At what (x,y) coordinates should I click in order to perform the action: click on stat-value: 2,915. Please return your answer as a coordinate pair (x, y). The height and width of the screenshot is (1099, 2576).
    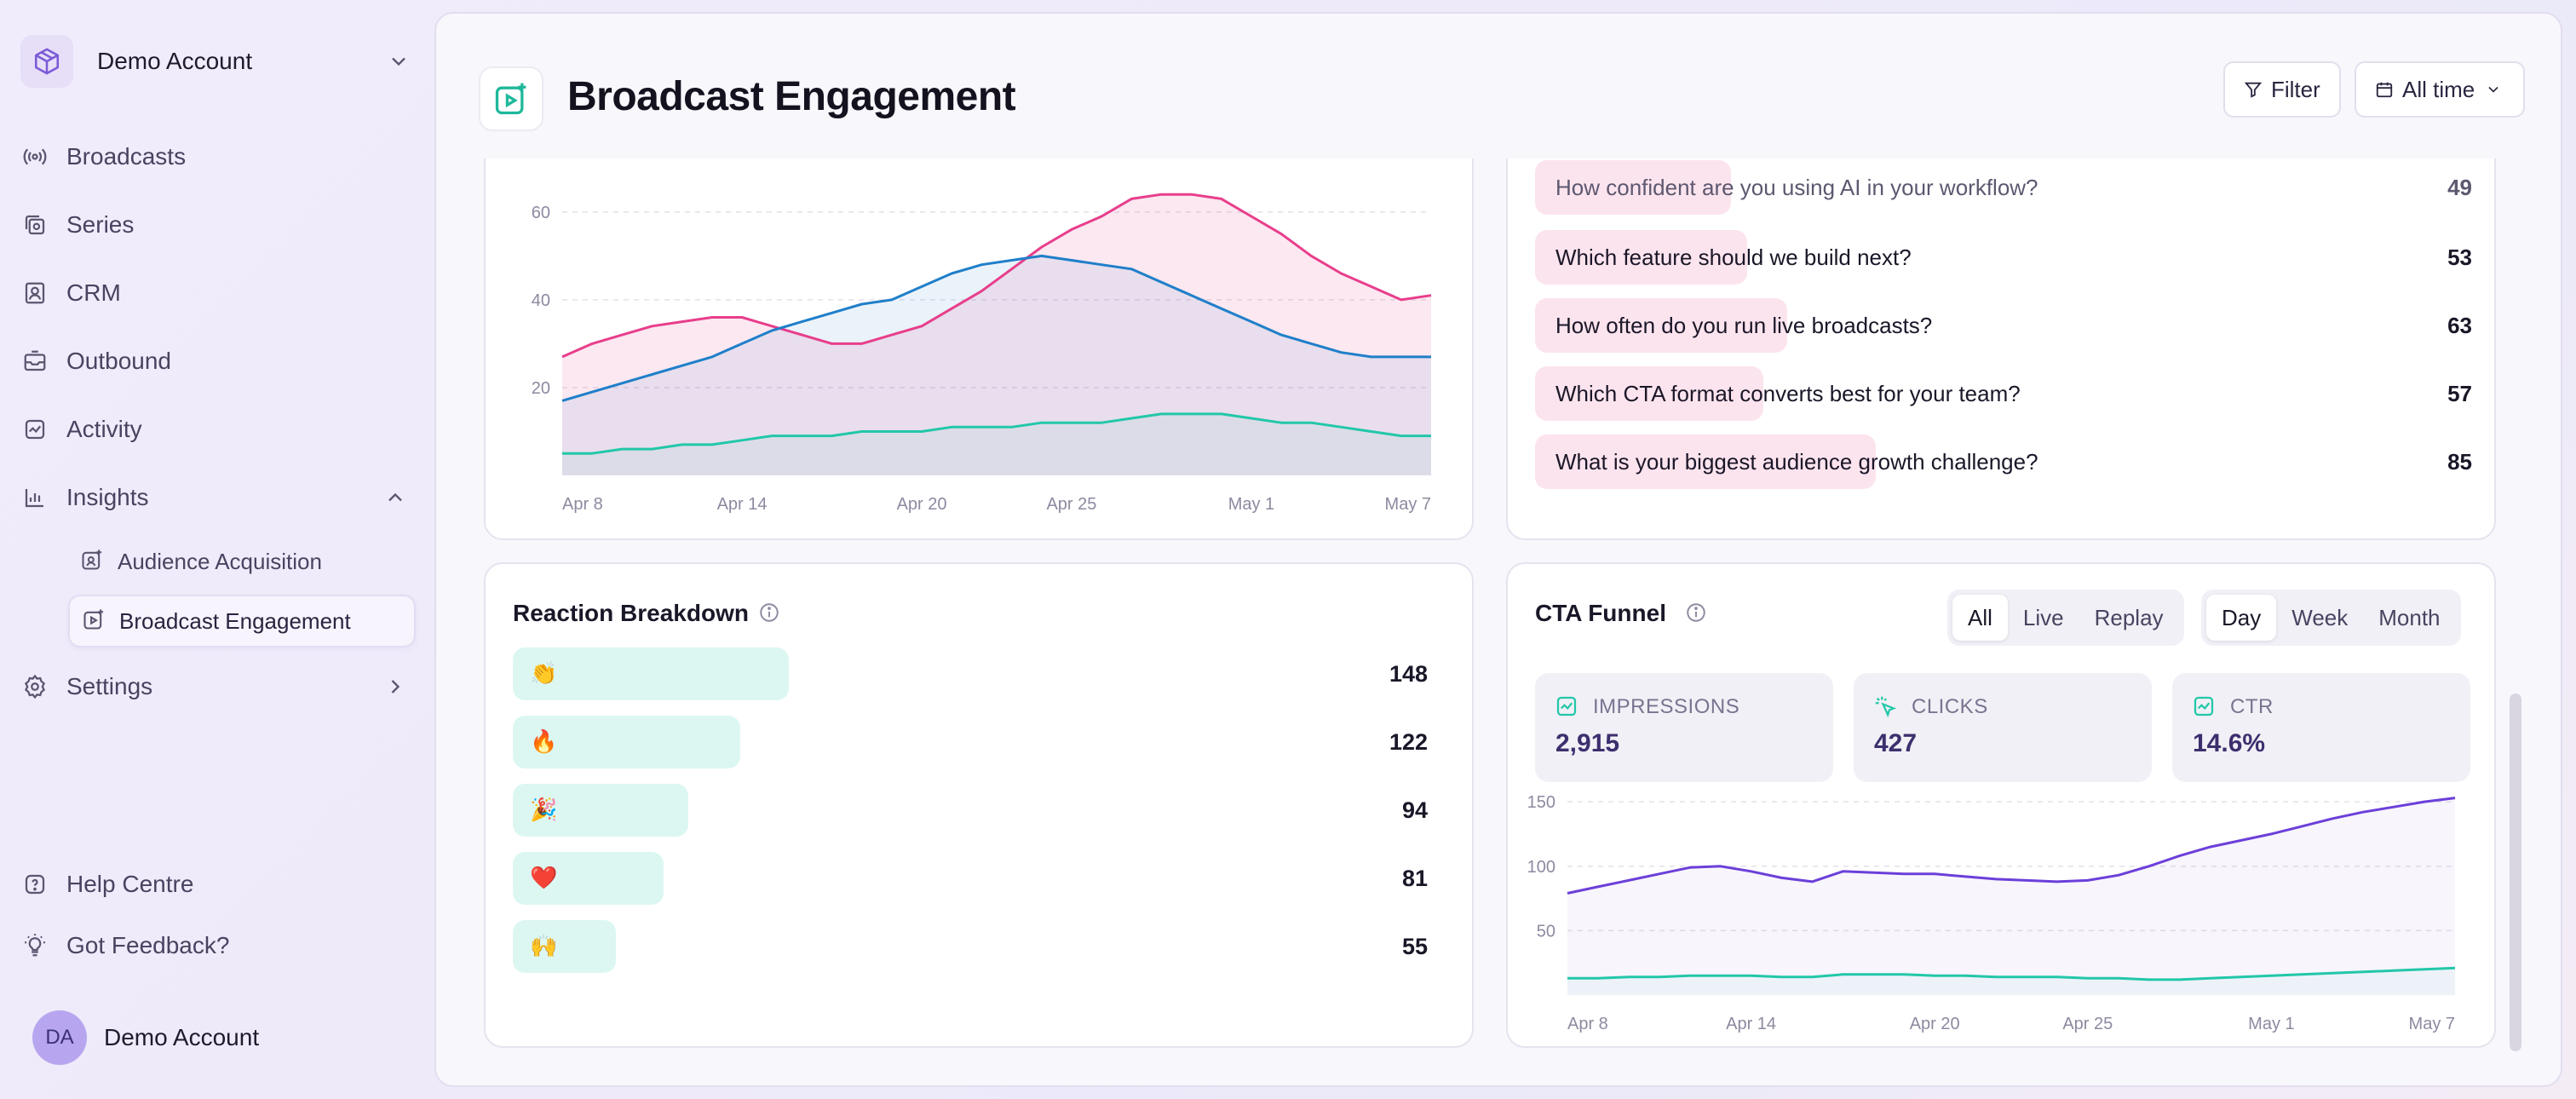
    Looking at the image, I should click on (1587, 743).